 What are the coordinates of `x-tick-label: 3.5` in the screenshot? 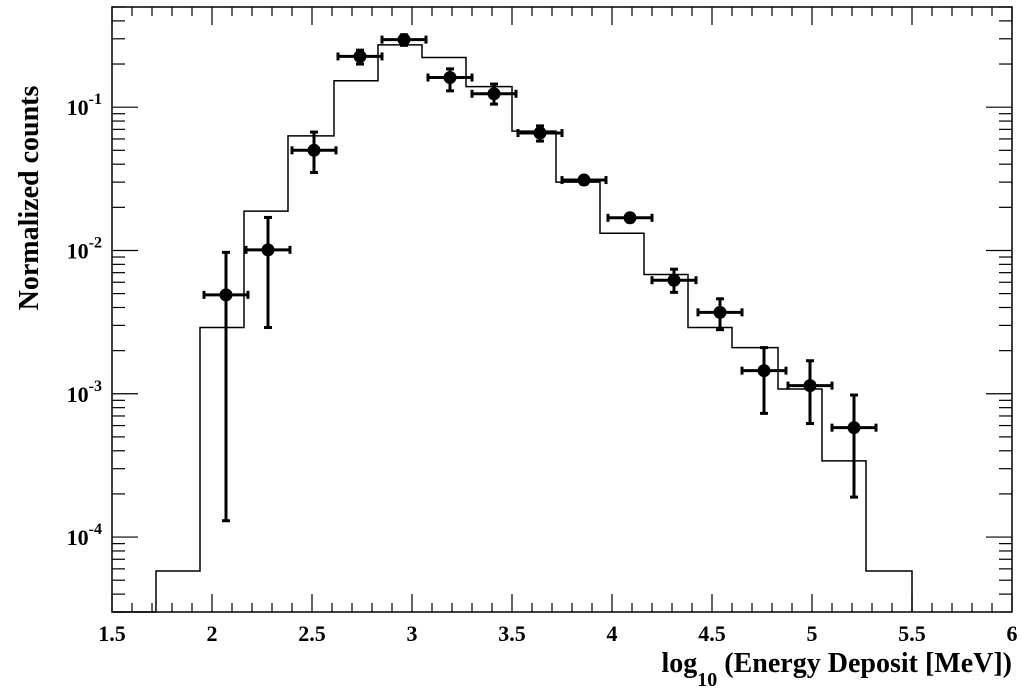 It's located at (512, 633).